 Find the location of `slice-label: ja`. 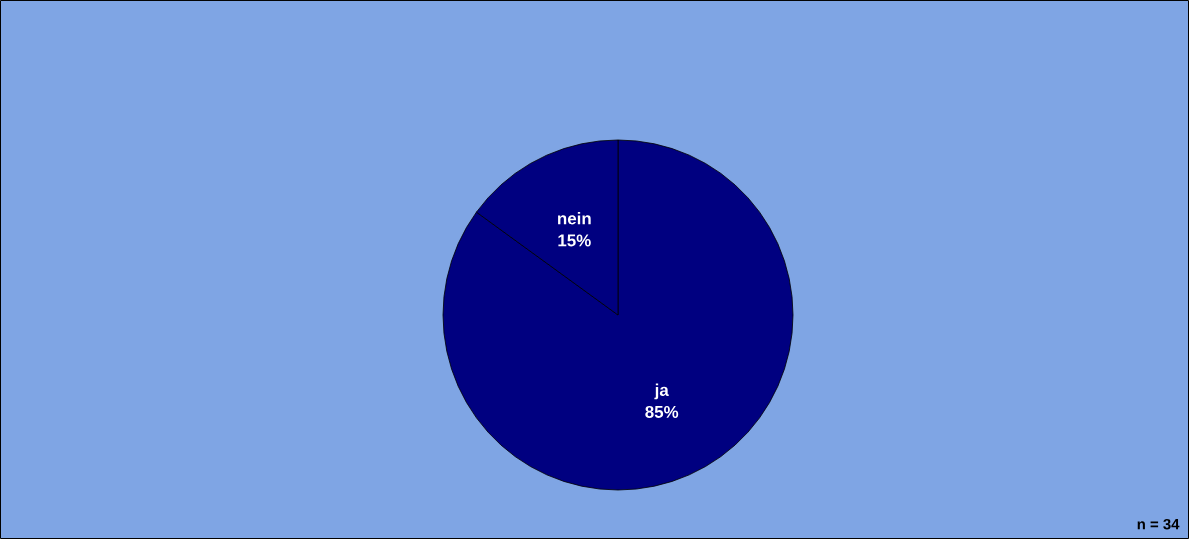

slice-label: ja is located at coordinates (661, 391).